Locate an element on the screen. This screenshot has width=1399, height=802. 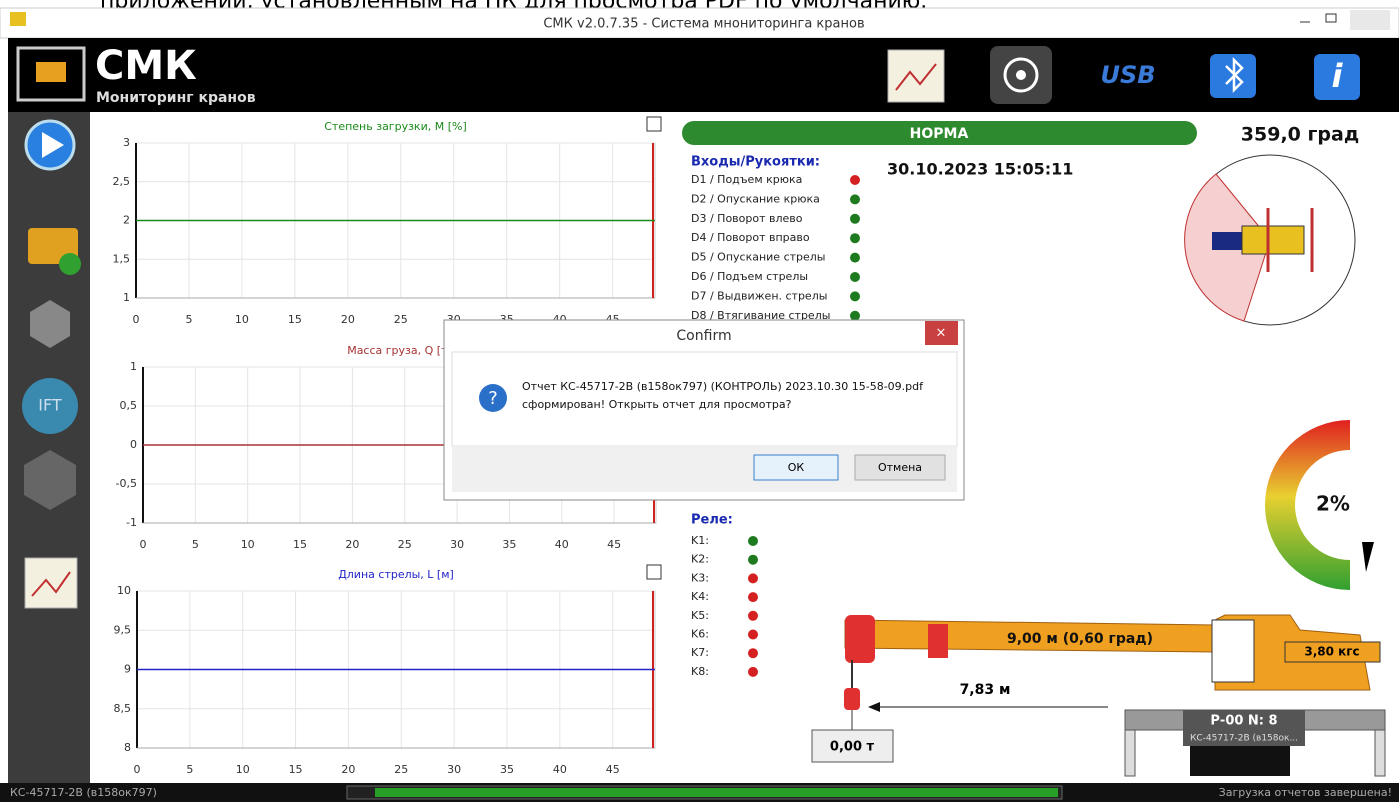
cab is located at coordinates (1233, 651).